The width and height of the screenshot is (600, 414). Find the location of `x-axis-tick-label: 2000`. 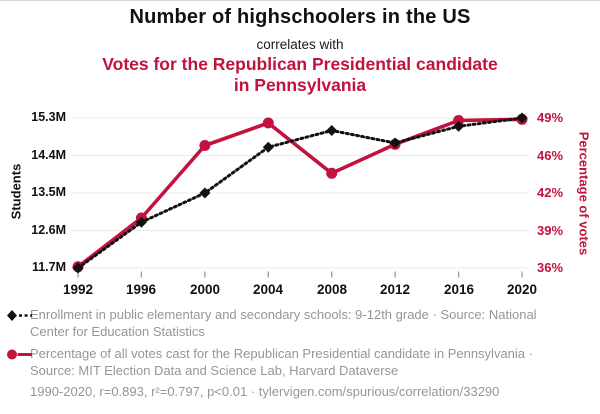

x-axis-tick-label: 2000 is located at coordinates (205, 289).